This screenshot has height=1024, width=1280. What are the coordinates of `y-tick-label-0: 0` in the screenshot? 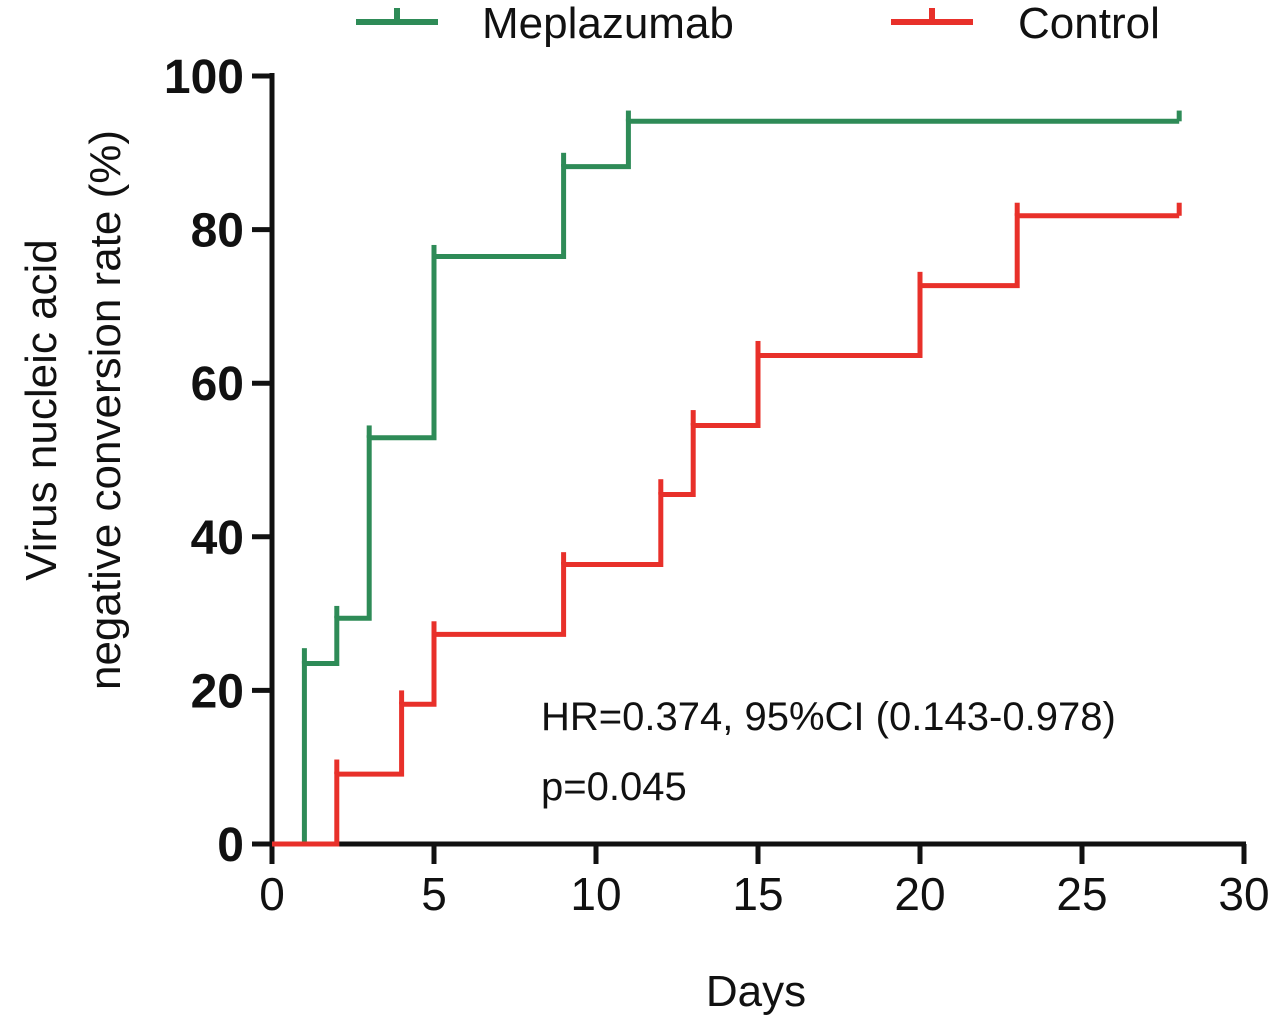 It's located at (230, 845).